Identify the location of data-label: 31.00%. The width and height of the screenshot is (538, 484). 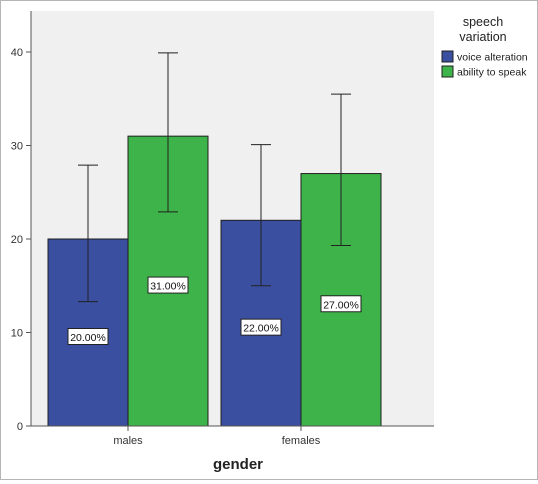
(168, 287).